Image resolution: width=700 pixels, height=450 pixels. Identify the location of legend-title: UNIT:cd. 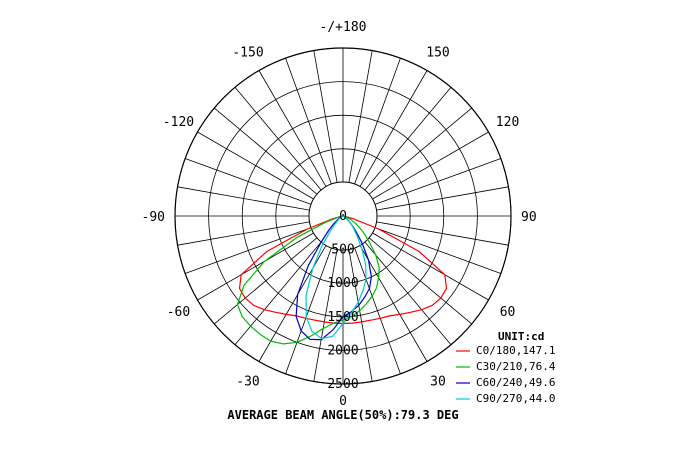
(521, 336).